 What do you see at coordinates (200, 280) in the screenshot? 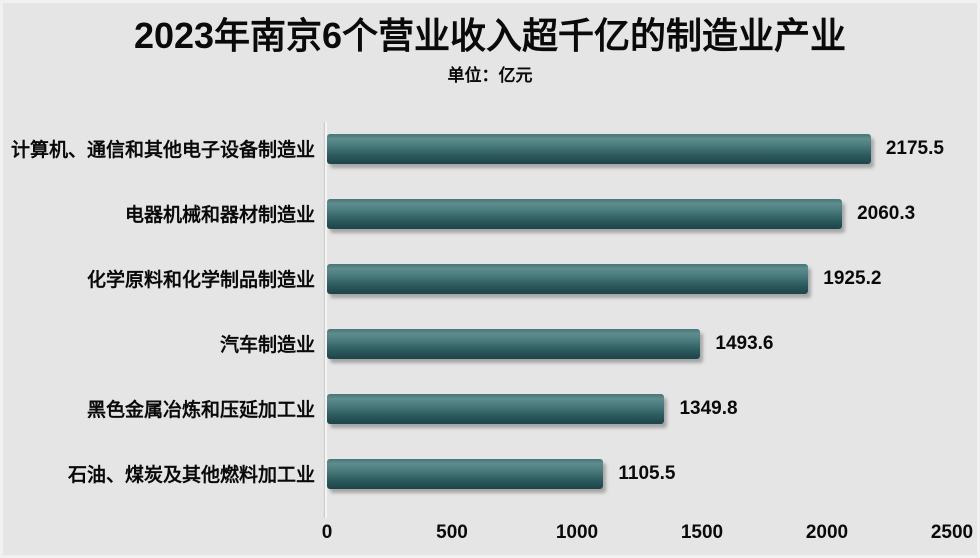
I see `category-label: 化学原料和化学制品制造业` at bounding box center [200, 280].